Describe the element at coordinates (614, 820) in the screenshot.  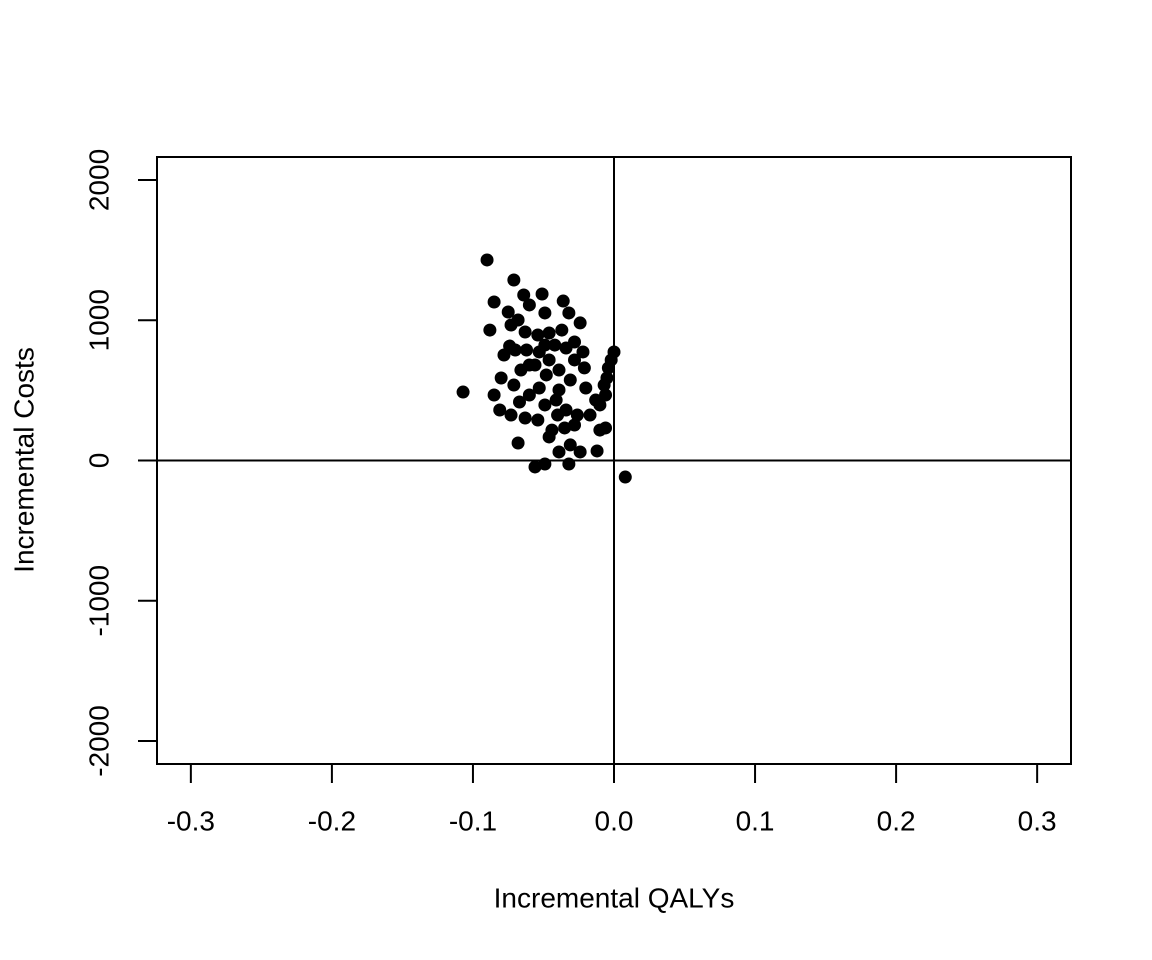
I see `x-tick-label: 0.0` at that location.